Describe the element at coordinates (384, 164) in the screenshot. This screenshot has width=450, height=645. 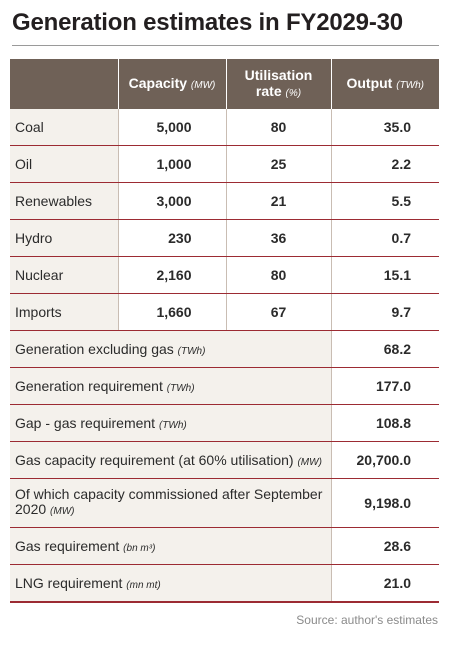
I see `output-cell: 2.2` at that location.